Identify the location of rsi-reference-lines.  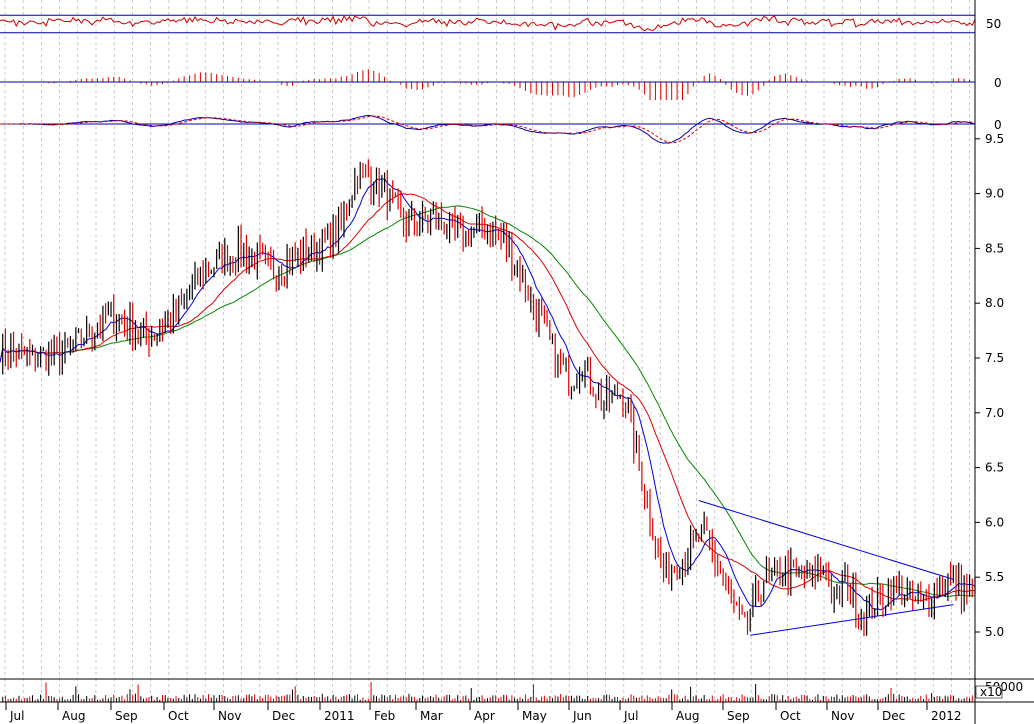
(487, 24).